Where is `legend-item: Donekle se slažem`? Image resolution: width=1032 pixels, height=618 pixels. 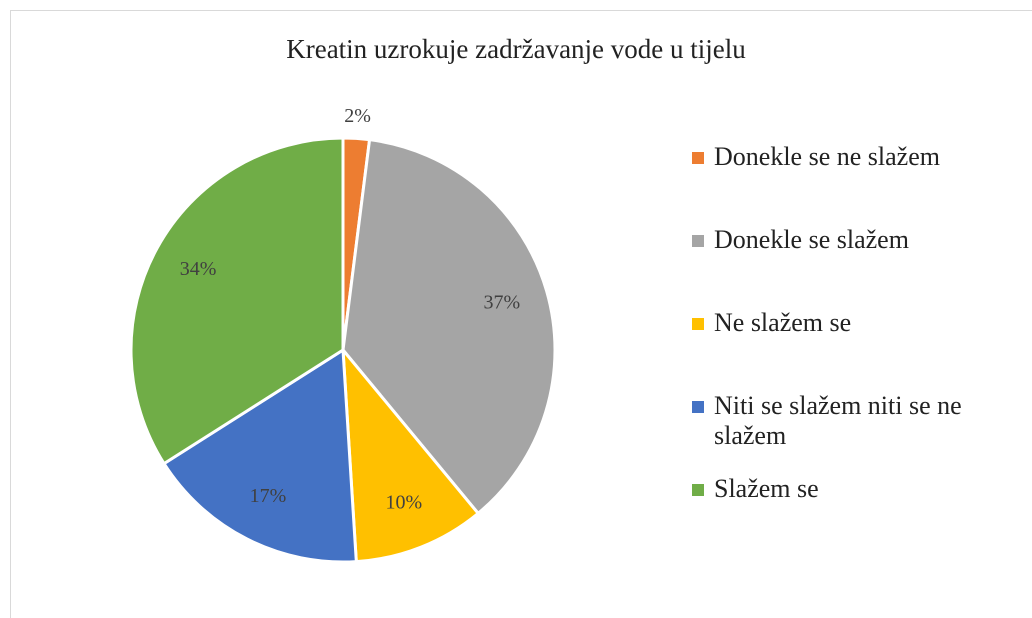 legend-item: Donekle se slažem is located at coordinates (852, 240).